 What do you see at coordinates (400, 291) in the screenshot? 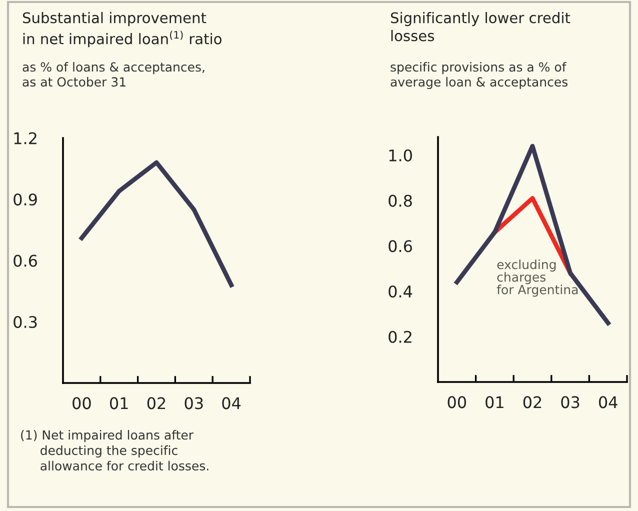
I see `y-tick-label: 0.4` at bounding box center [400, 291].